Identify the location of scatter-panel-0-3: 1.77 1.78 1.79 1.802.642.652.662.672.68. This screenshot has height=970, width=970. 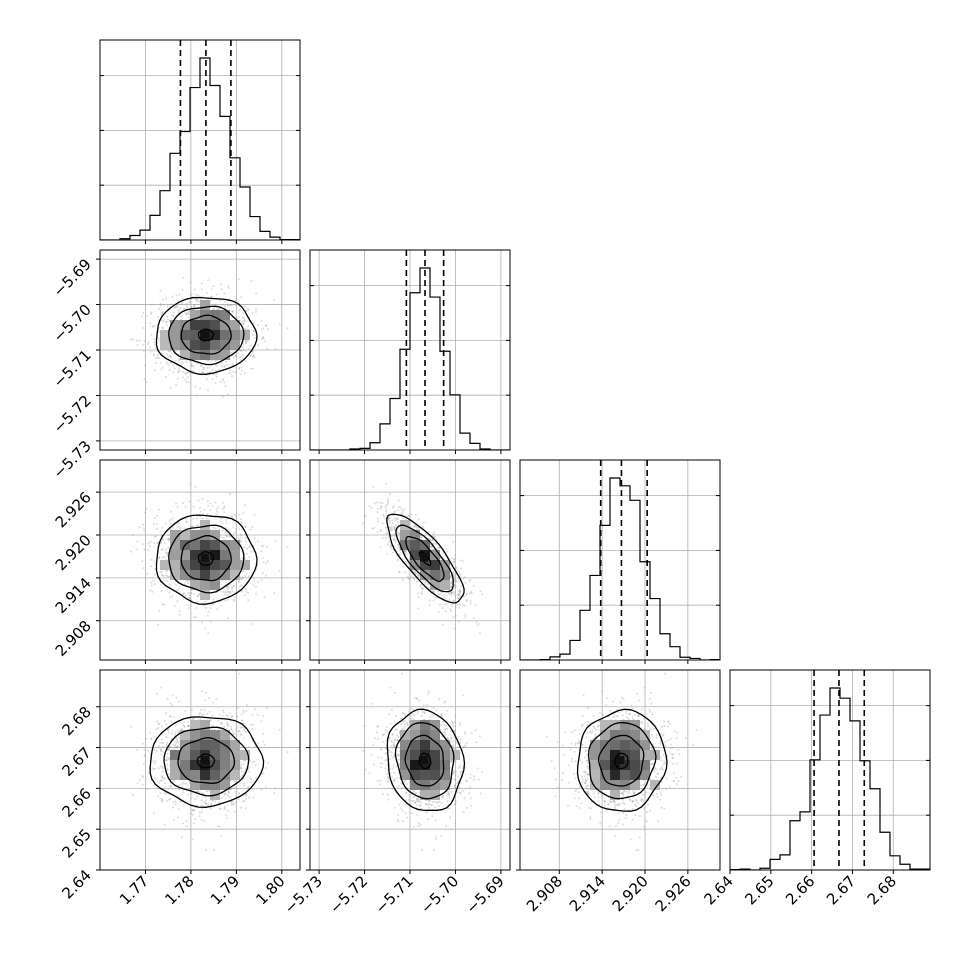
(179, 788).